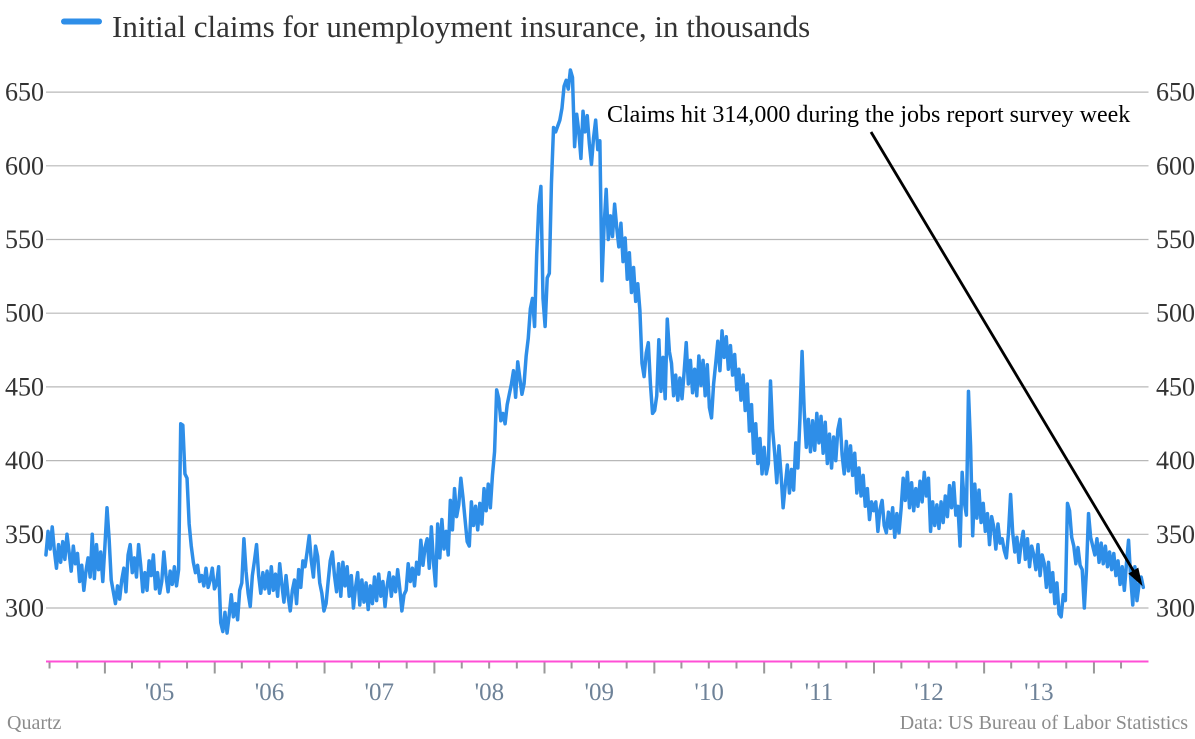  Describe the element at coordinates (270, 692) in the screenshot. I see `x-axis-label: '06` at that location.